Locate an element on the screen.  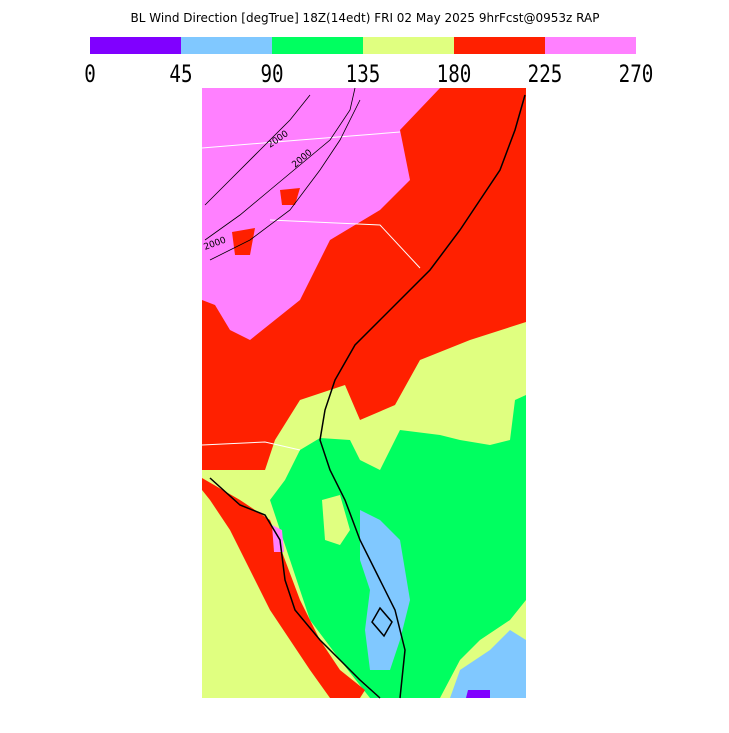
colorbar-tick-label: 90 is located at coordinates (271, 75).